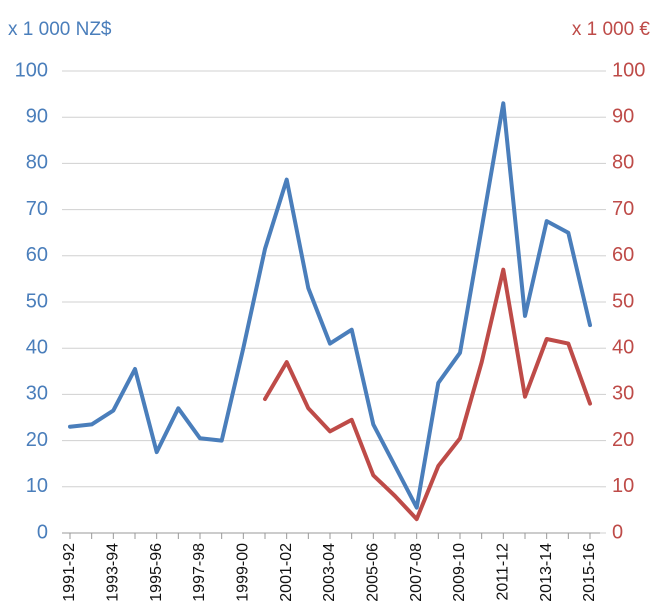  Describe the element at coordinates (37, 347) in the screenshot. I see `y-tick-label: 40` at that location.